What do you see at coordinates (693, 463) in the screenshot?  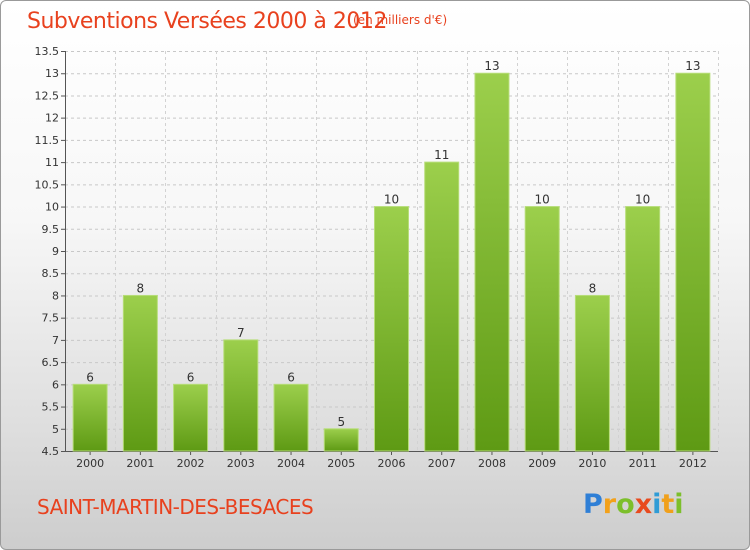 I see `x-tick-label: 2012` at bounding box center [693, 463].